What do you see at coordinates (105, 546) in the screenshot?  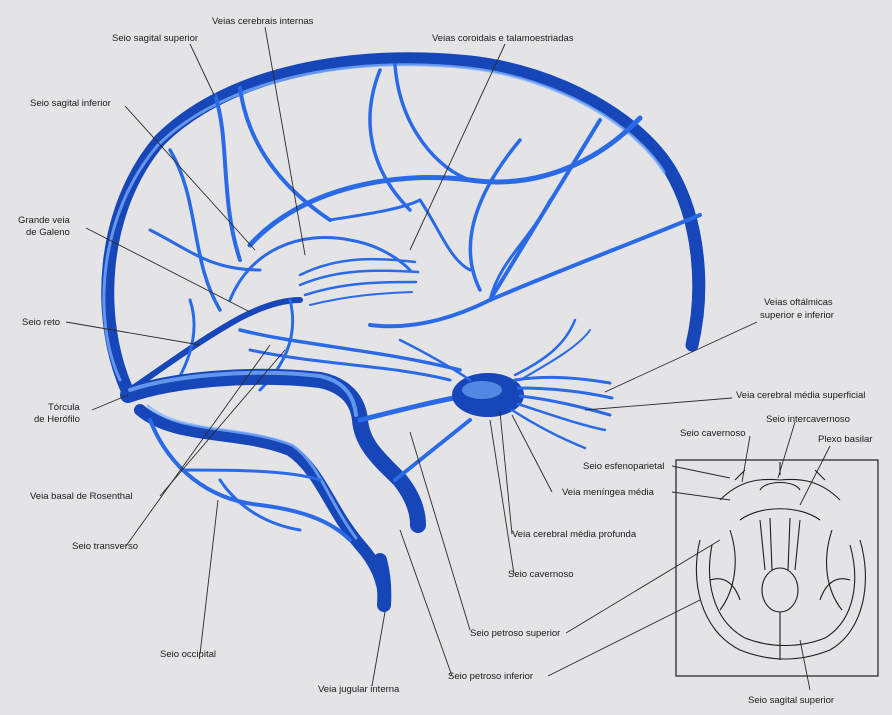 I see `label-seio-transverso: Seio transverso` at bounding box center [105, 546].